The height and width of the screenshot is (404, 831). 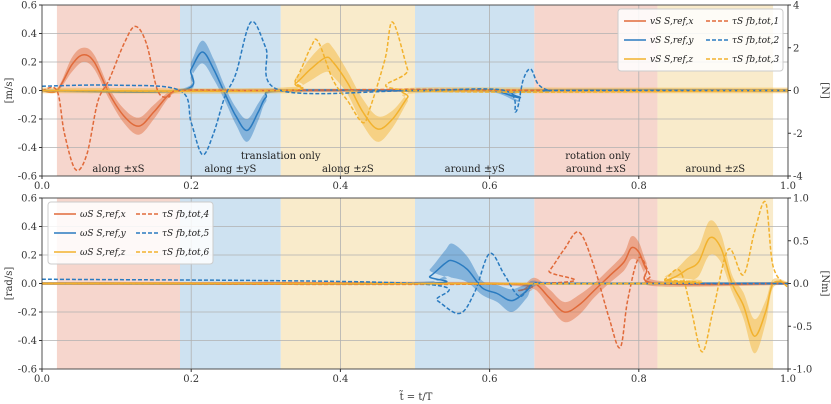 I want to click on legend-entry: τS fb,tot,2, so click(x=755, y=41).